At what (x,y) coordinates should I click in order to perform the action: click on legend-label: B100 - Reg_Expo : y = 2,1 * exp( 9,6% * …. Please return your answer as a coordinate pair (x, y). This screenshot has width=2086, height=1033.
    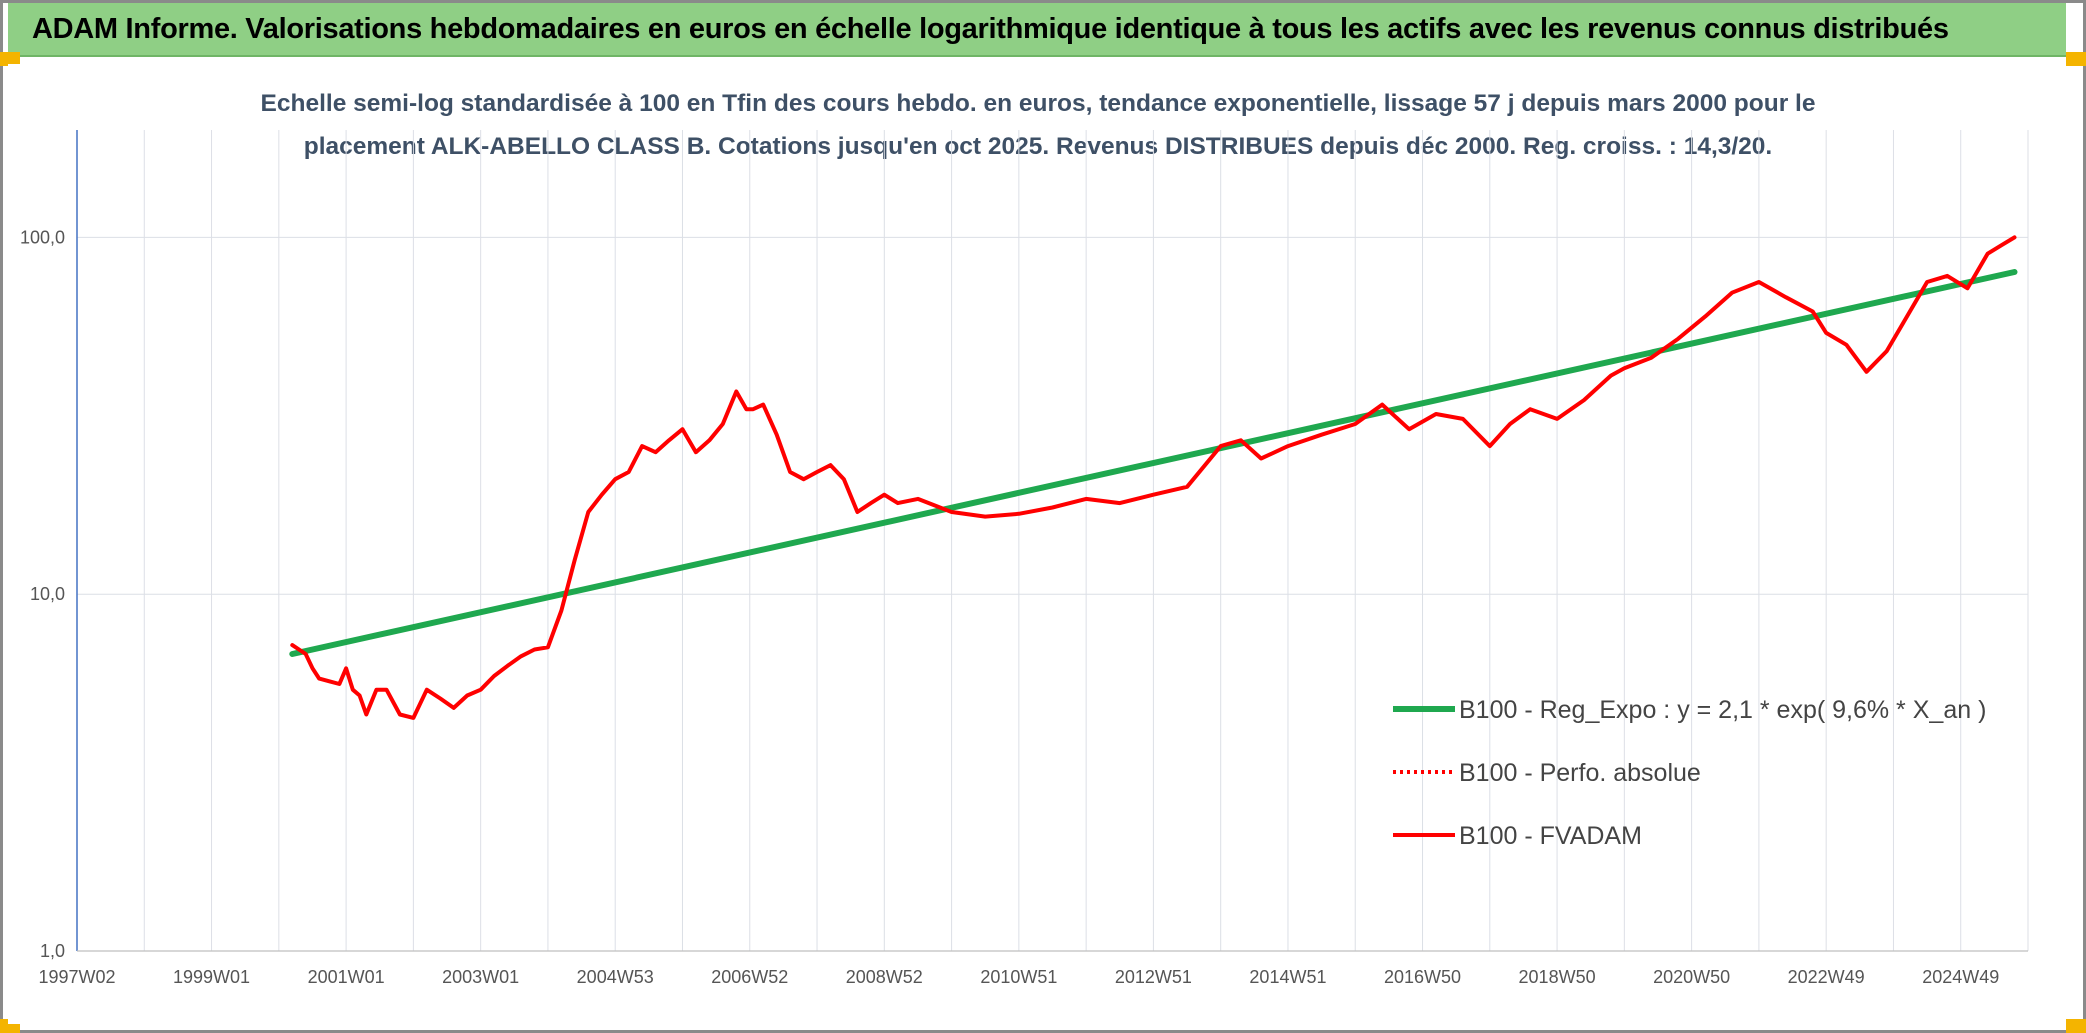
    Looking at the image, I should click on (1722, 710).